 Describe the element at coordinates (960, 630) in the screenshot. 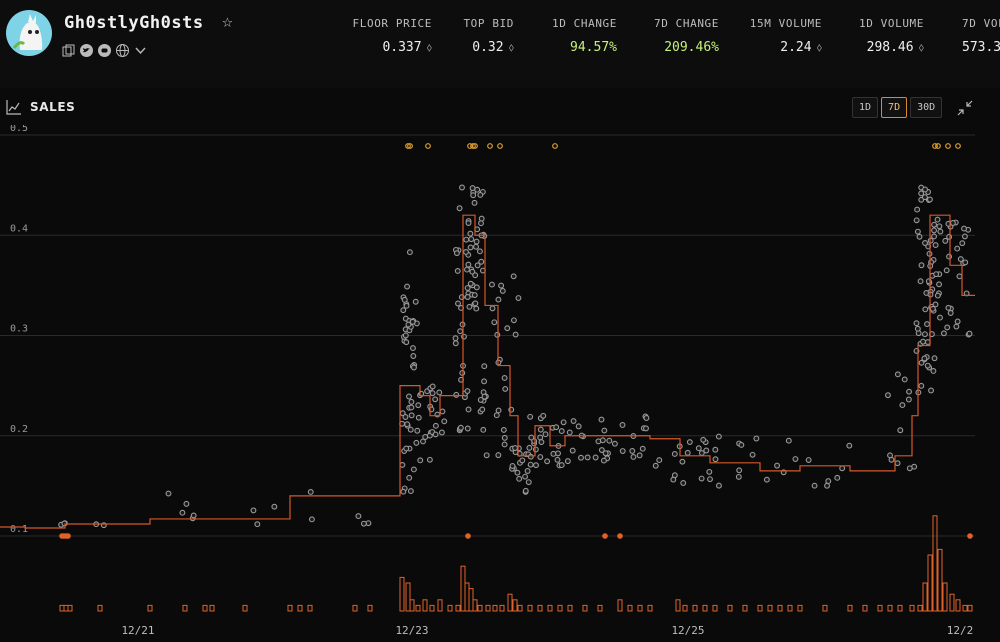

I see `x-tick-label: 12/2` at that location.